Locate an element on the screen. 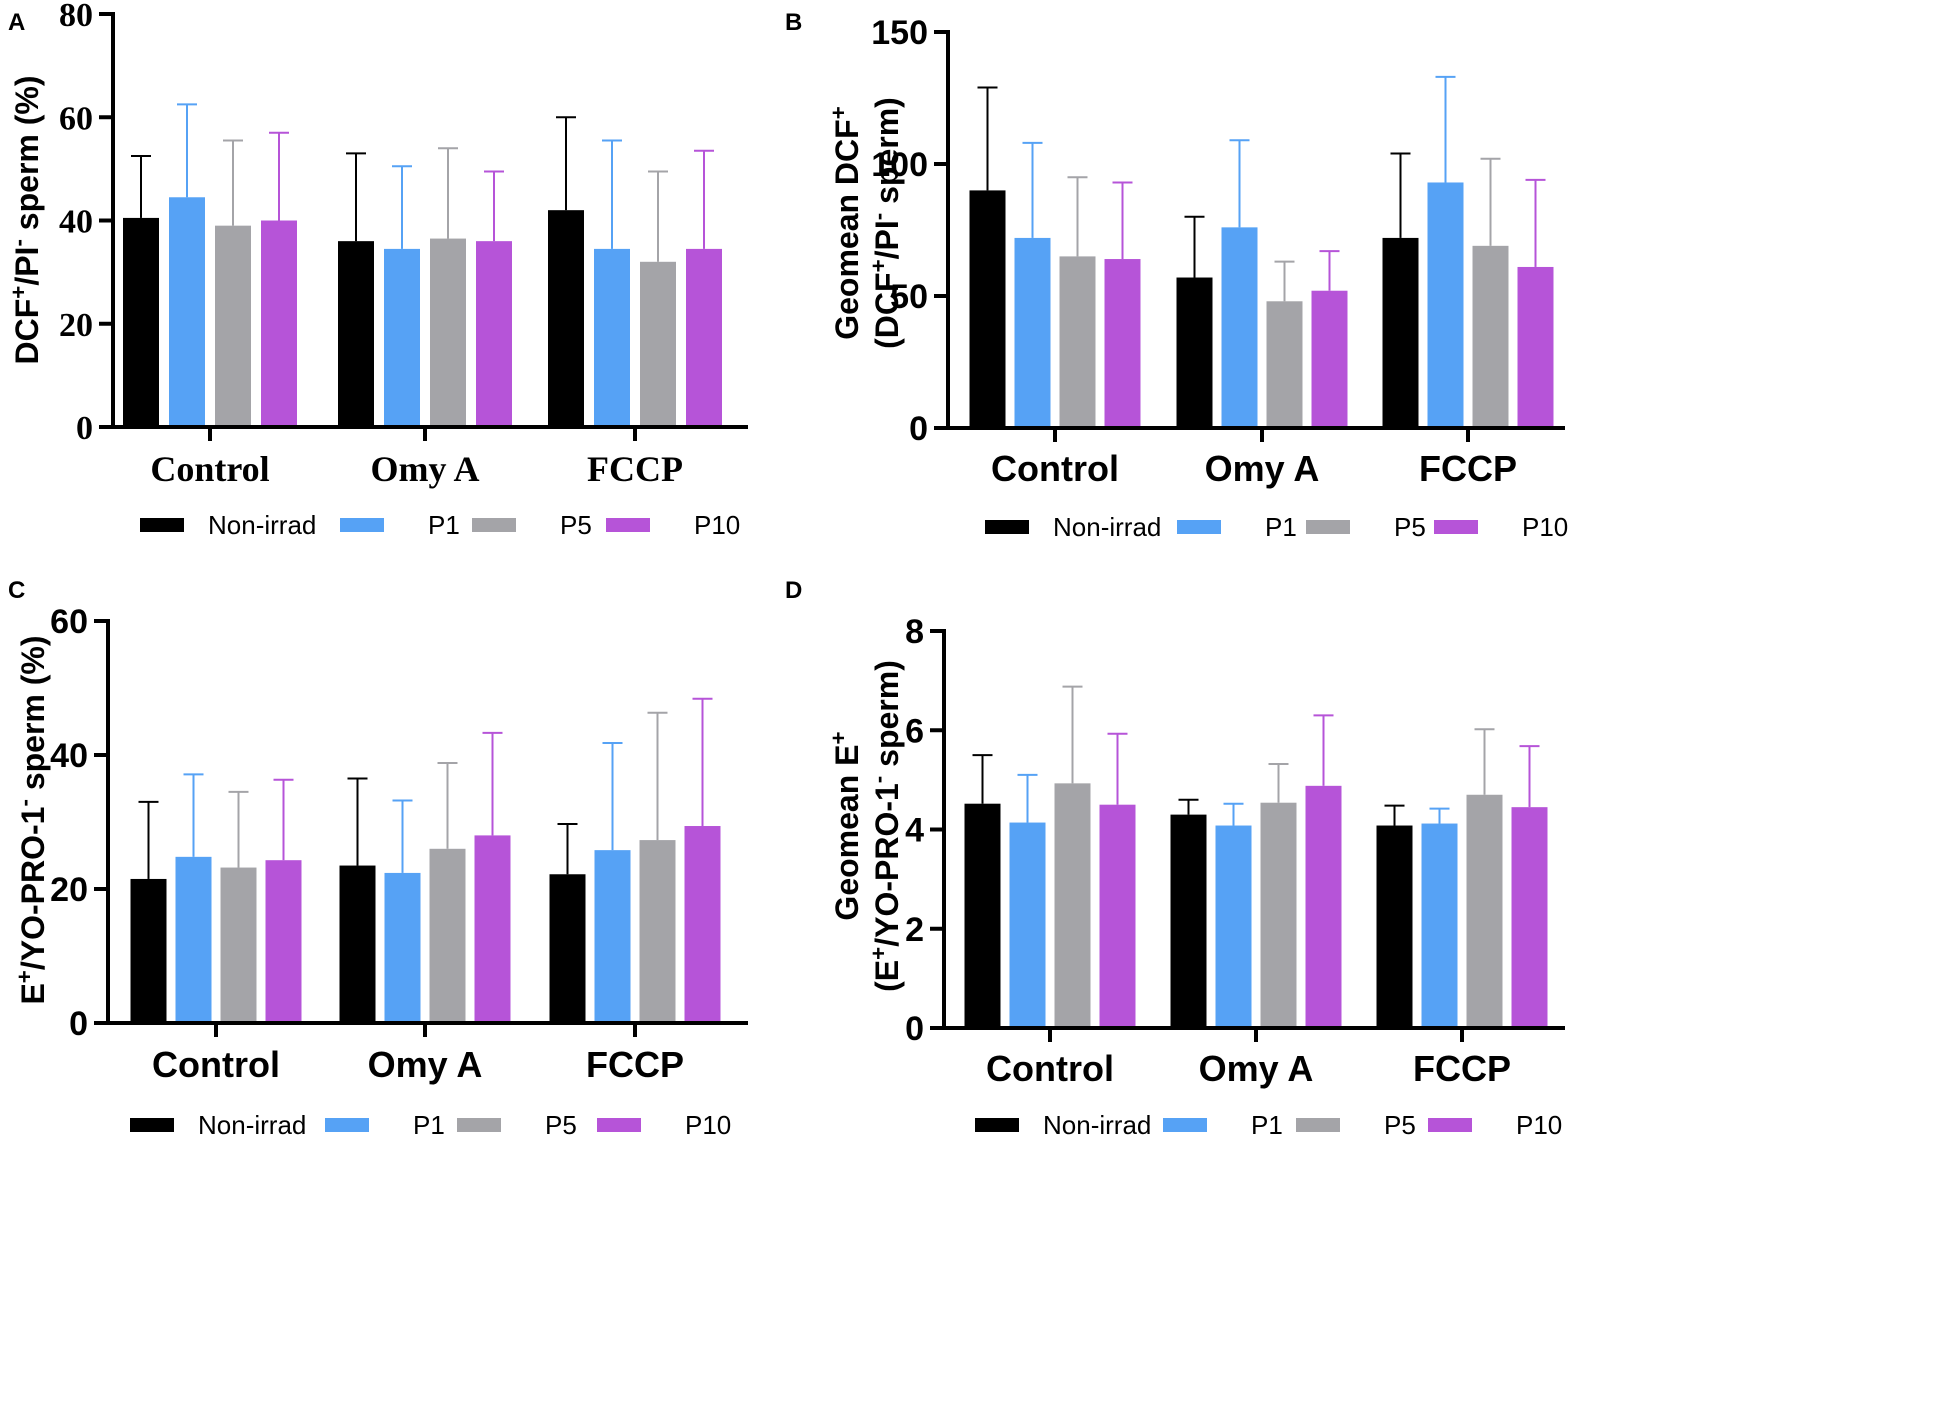  y-tick-label: 150 is located at coordinates (899, 33).